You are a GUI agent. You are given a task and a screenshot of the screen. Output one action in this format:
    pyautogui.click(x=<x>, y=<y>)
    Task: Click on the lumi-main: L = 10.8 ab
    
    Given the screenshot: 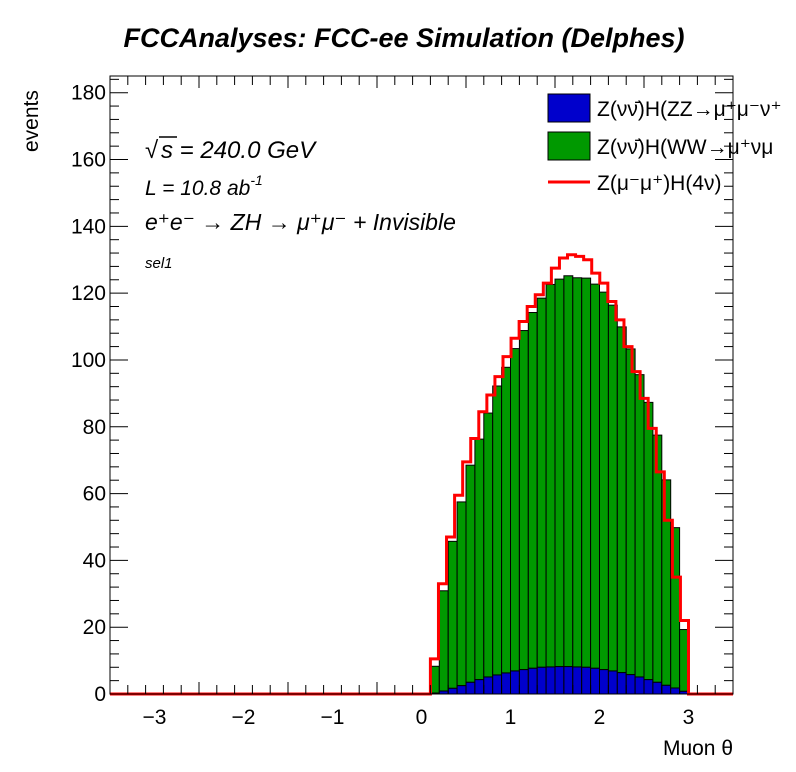 What is the action you would take?
    pyautogui.click(x=198, y=188)
    